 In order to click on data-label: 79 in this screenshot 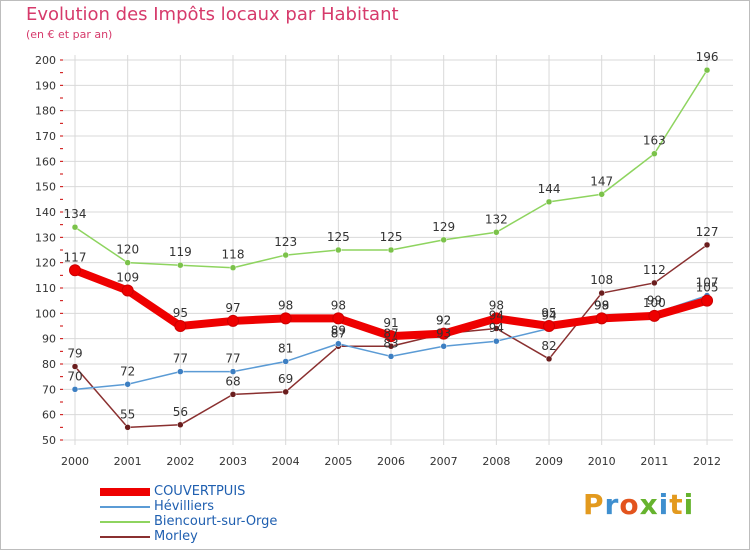, I will do `click(74, 354)`.